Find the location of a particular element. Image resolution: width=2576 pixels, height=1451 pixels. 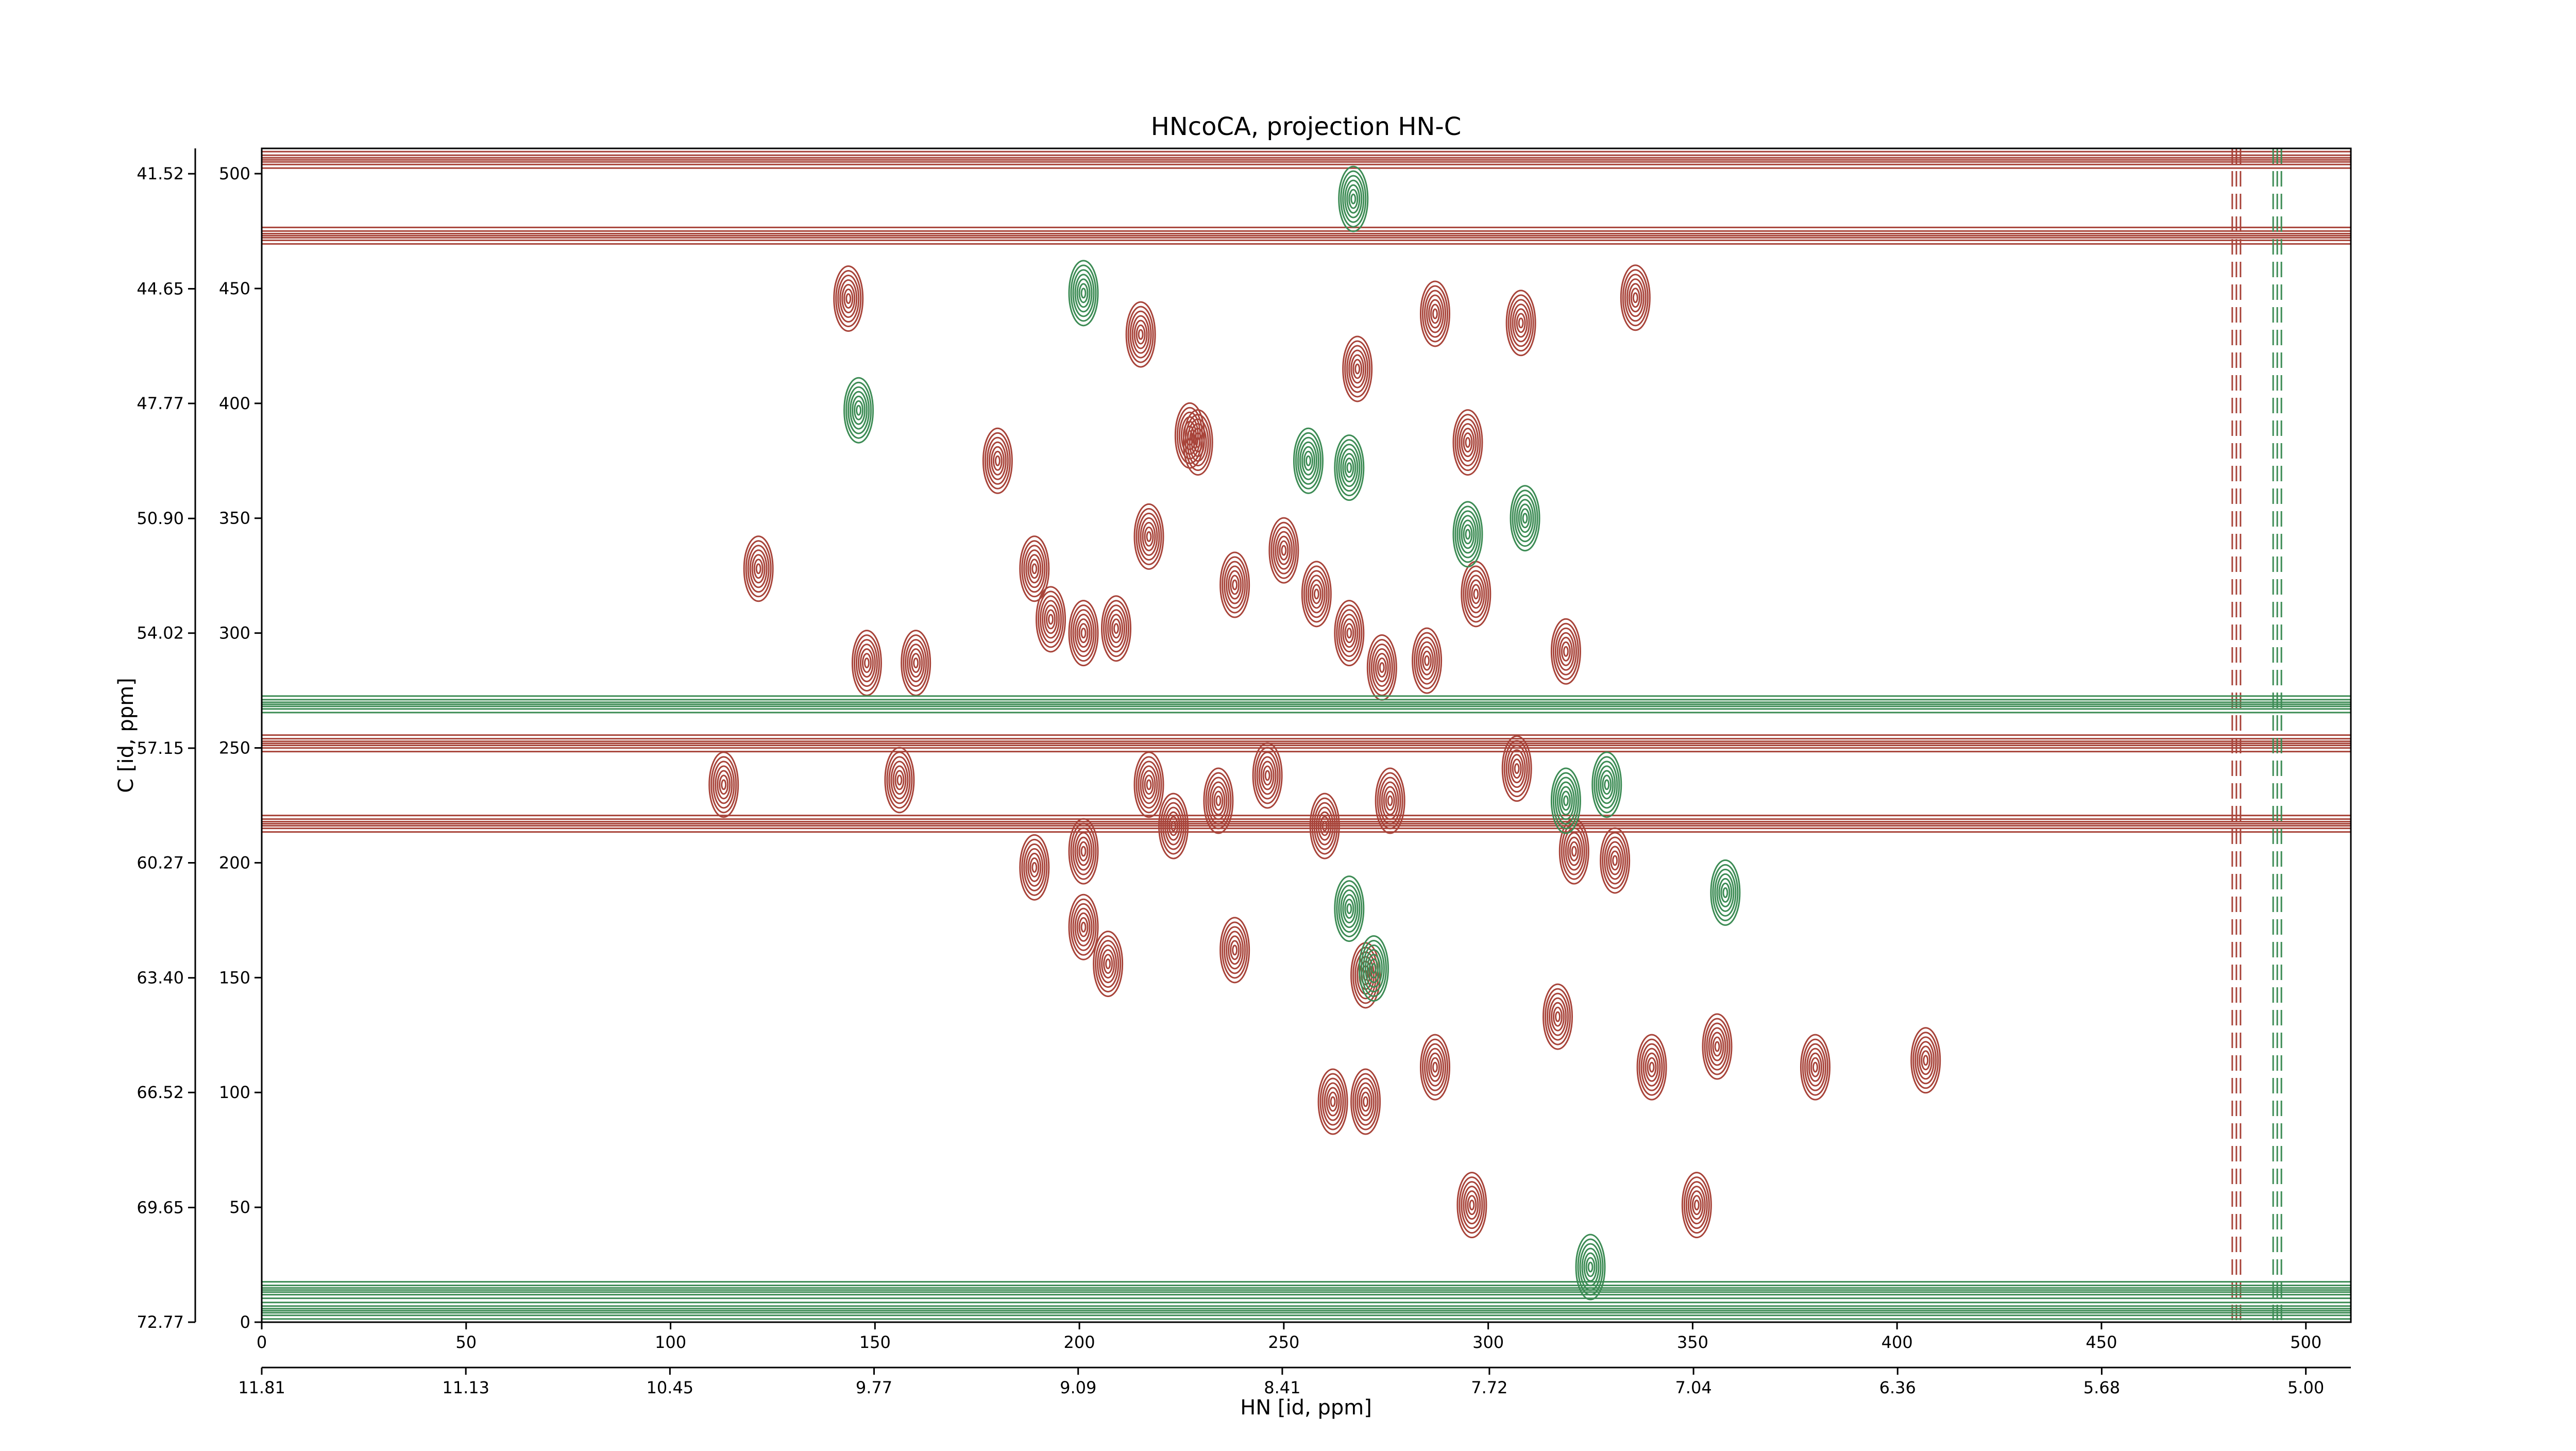

y2-tick-label: 66.52 is located at coordinates (160, 1092).